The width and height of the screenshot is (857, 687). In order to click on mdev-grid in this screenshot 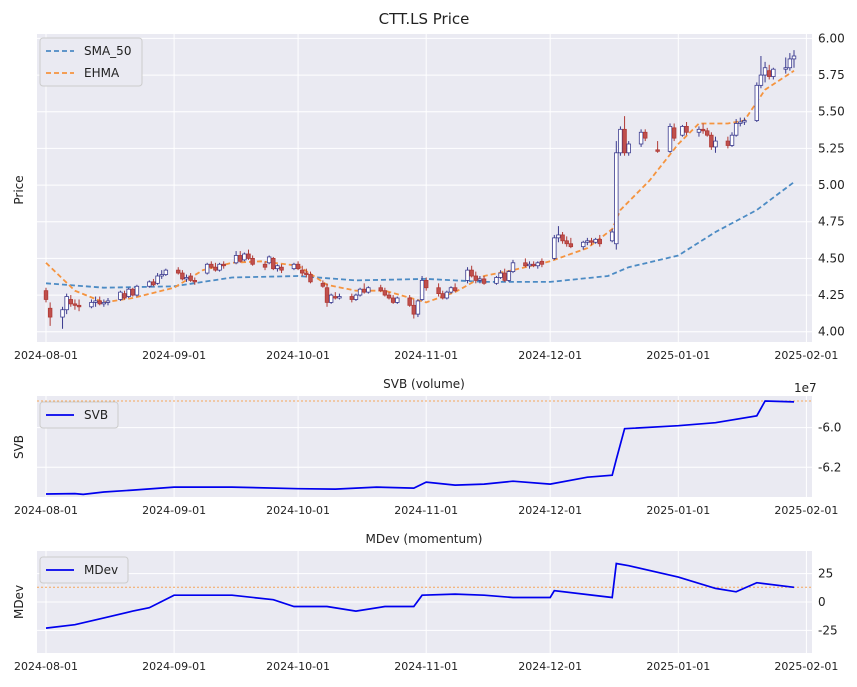, I will do `click(424, 602)`.